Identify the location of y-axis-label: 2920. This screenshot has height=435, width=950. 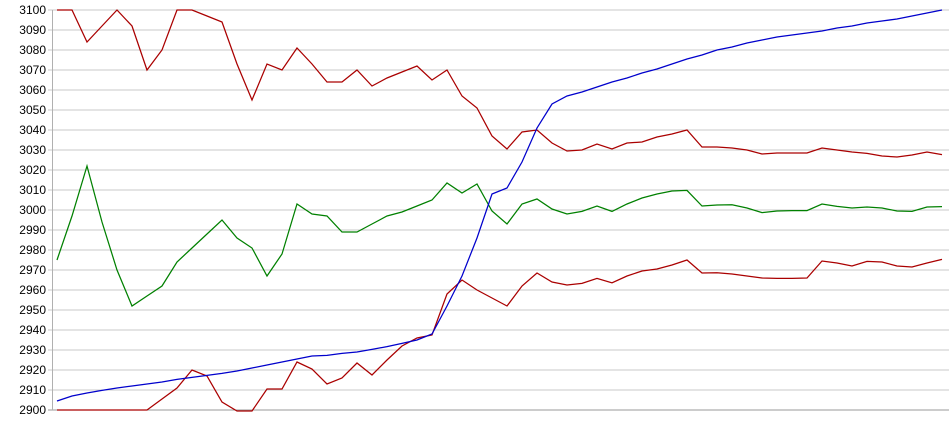
(32, 370).